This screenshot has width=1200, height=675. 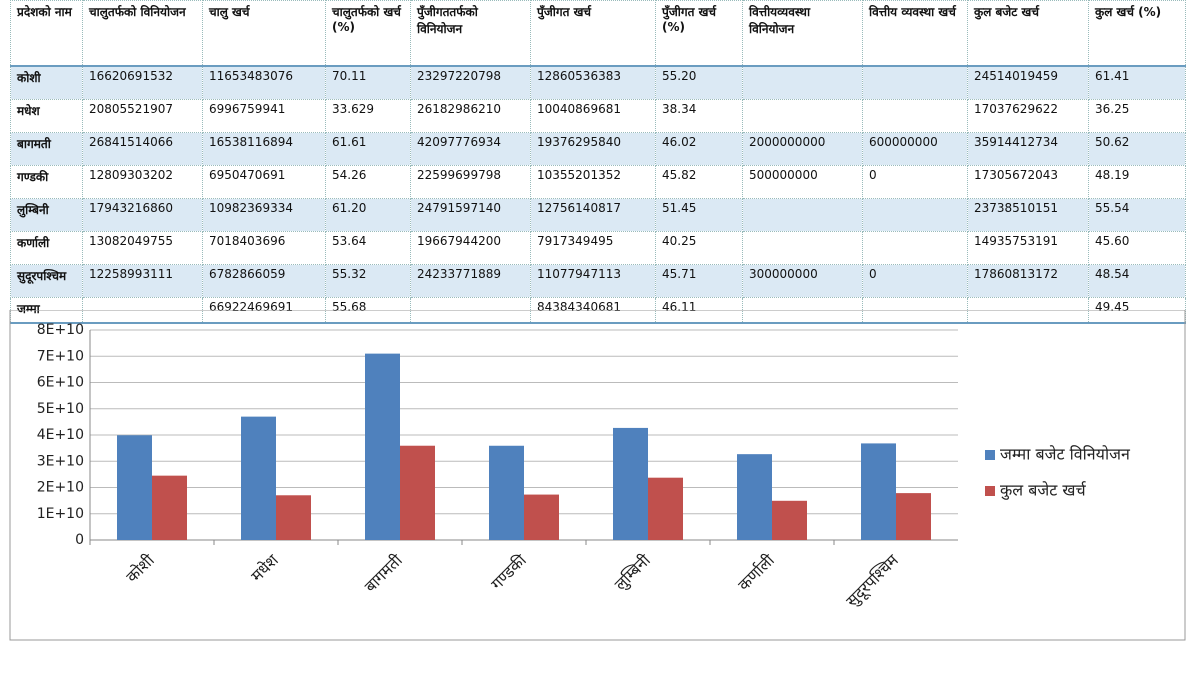 I want to click on legend-swatch, so click(x=990, y=455).